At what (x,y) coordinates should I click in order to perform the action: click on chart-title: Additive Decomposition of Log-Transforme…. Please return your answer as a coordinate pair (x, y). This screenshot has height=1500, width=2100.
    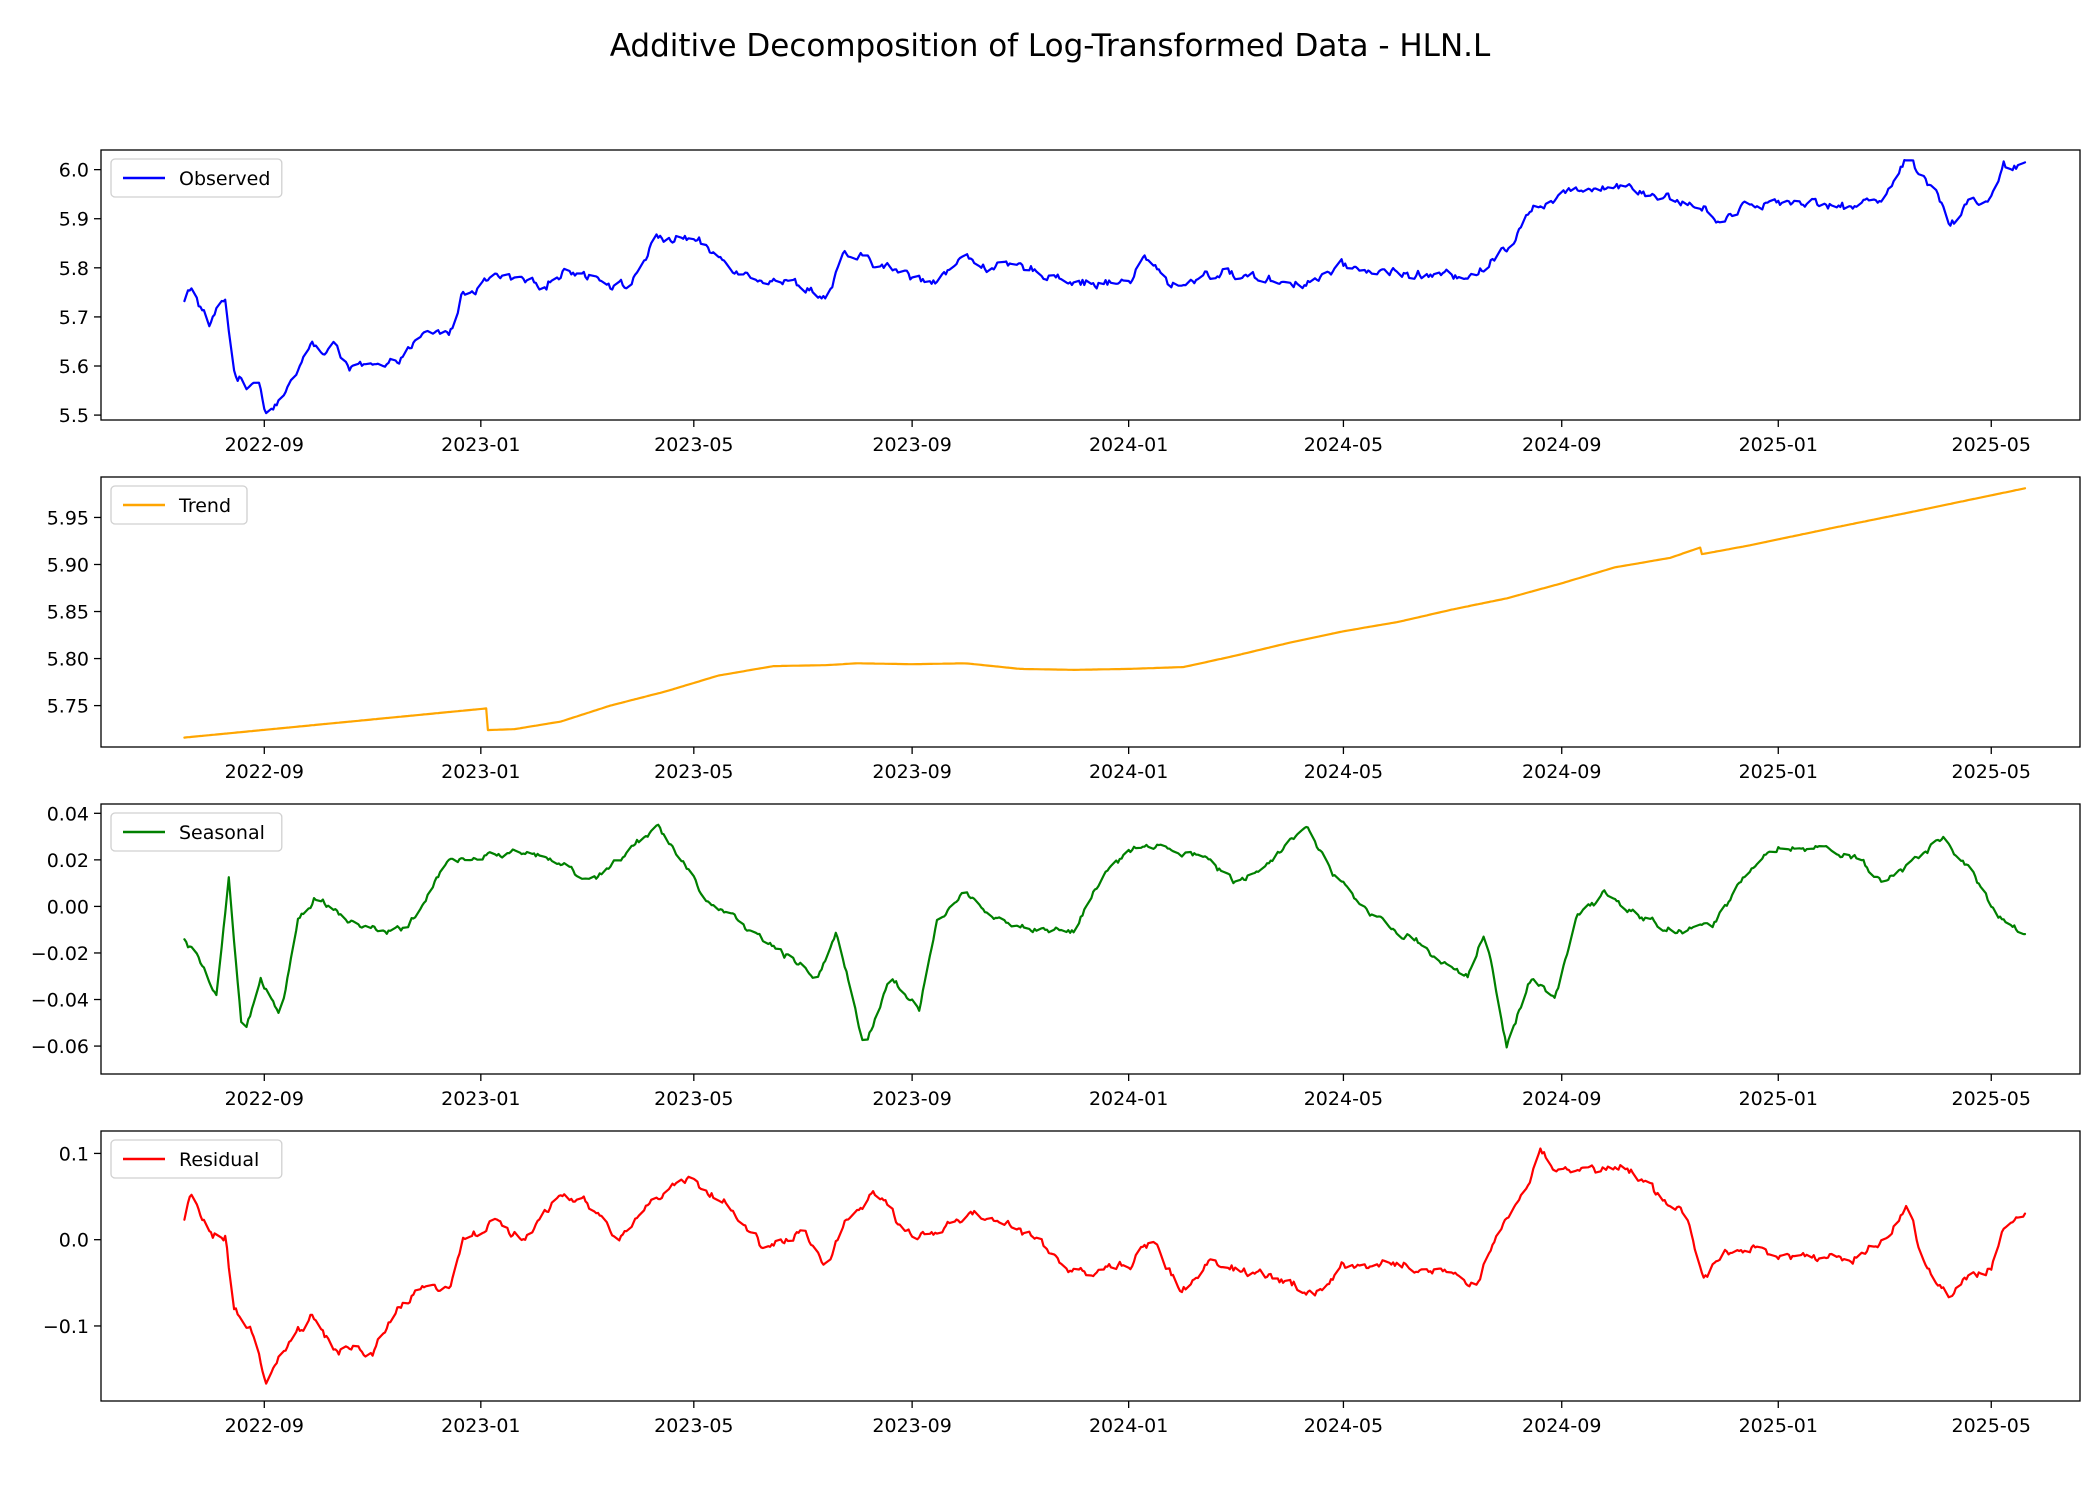
    Looking at the image, I should click on (1050, 46).